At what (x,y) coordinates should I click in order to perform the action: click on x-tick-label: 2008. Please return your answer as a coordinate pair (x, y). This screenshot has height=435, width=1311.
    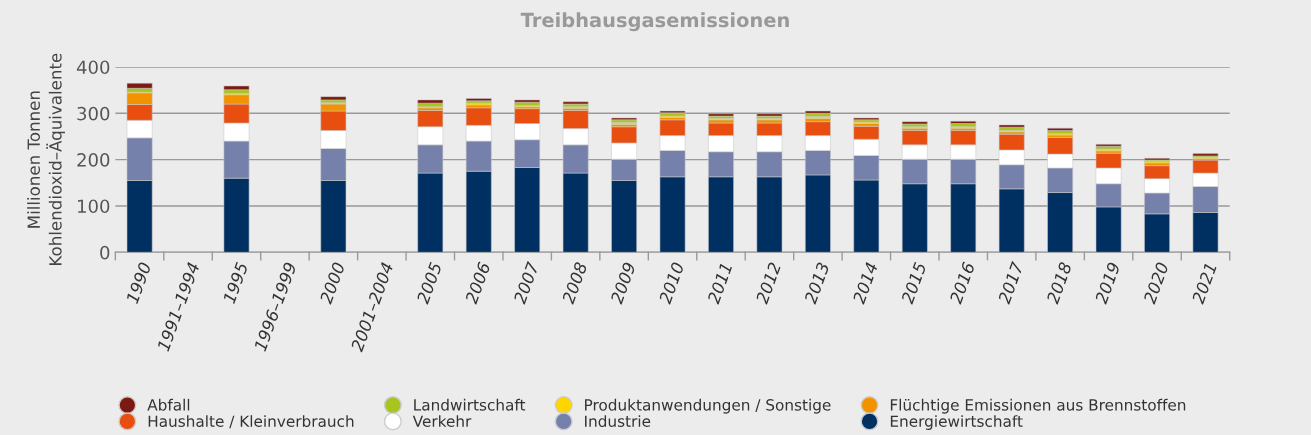
    Looking at the image, I should click on (574, 283).